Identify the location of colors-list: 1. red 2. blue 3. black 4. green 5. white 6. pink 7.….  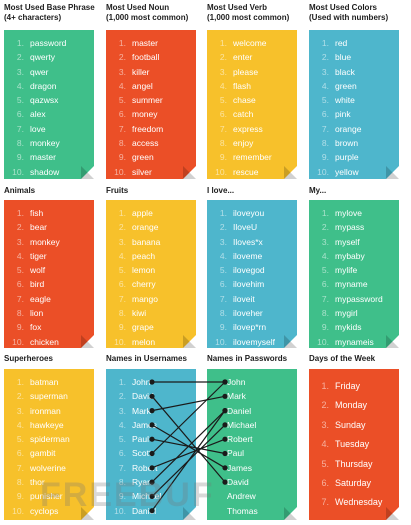
(354, 104).